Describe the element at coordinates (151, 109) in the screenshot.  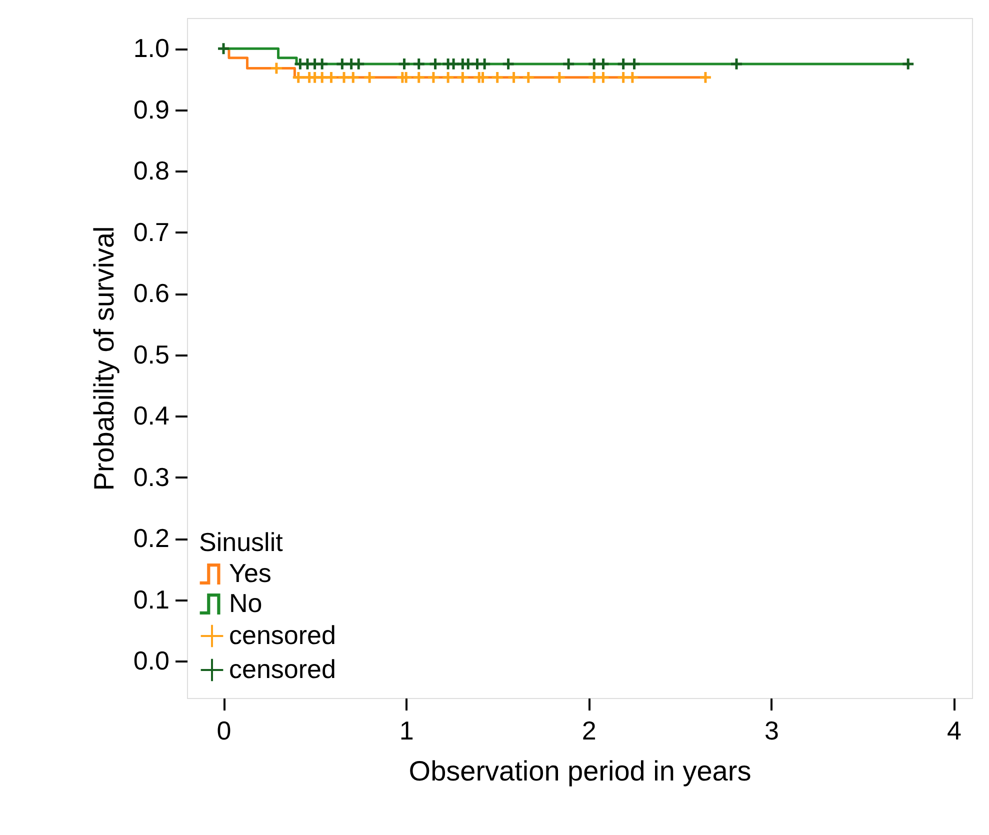
I see `y-tick-label: 0.9` at that location.